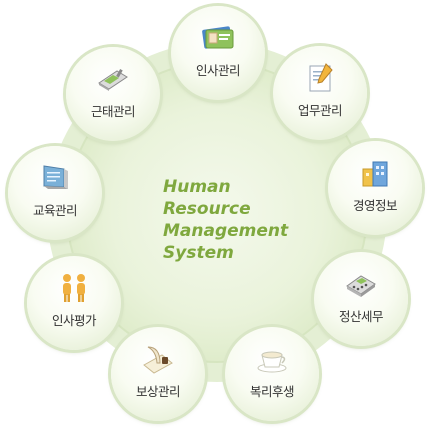  I want to click on id-card-icon, so click(218, 37).